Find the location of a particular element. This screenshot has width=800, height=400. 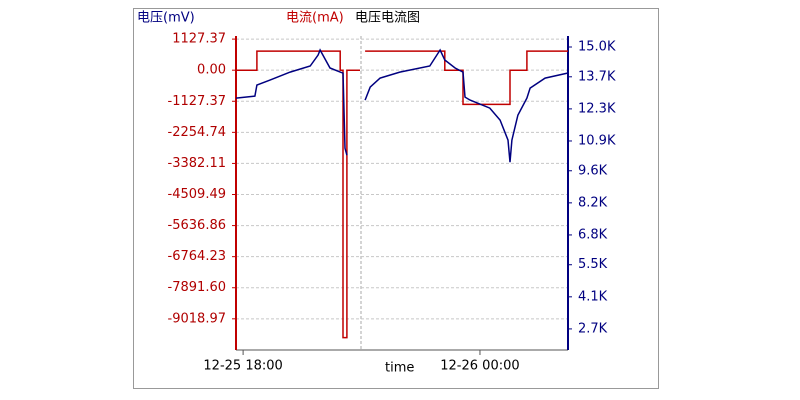

y2-tick-label: 15.0K is located at coordinates (597, 47).